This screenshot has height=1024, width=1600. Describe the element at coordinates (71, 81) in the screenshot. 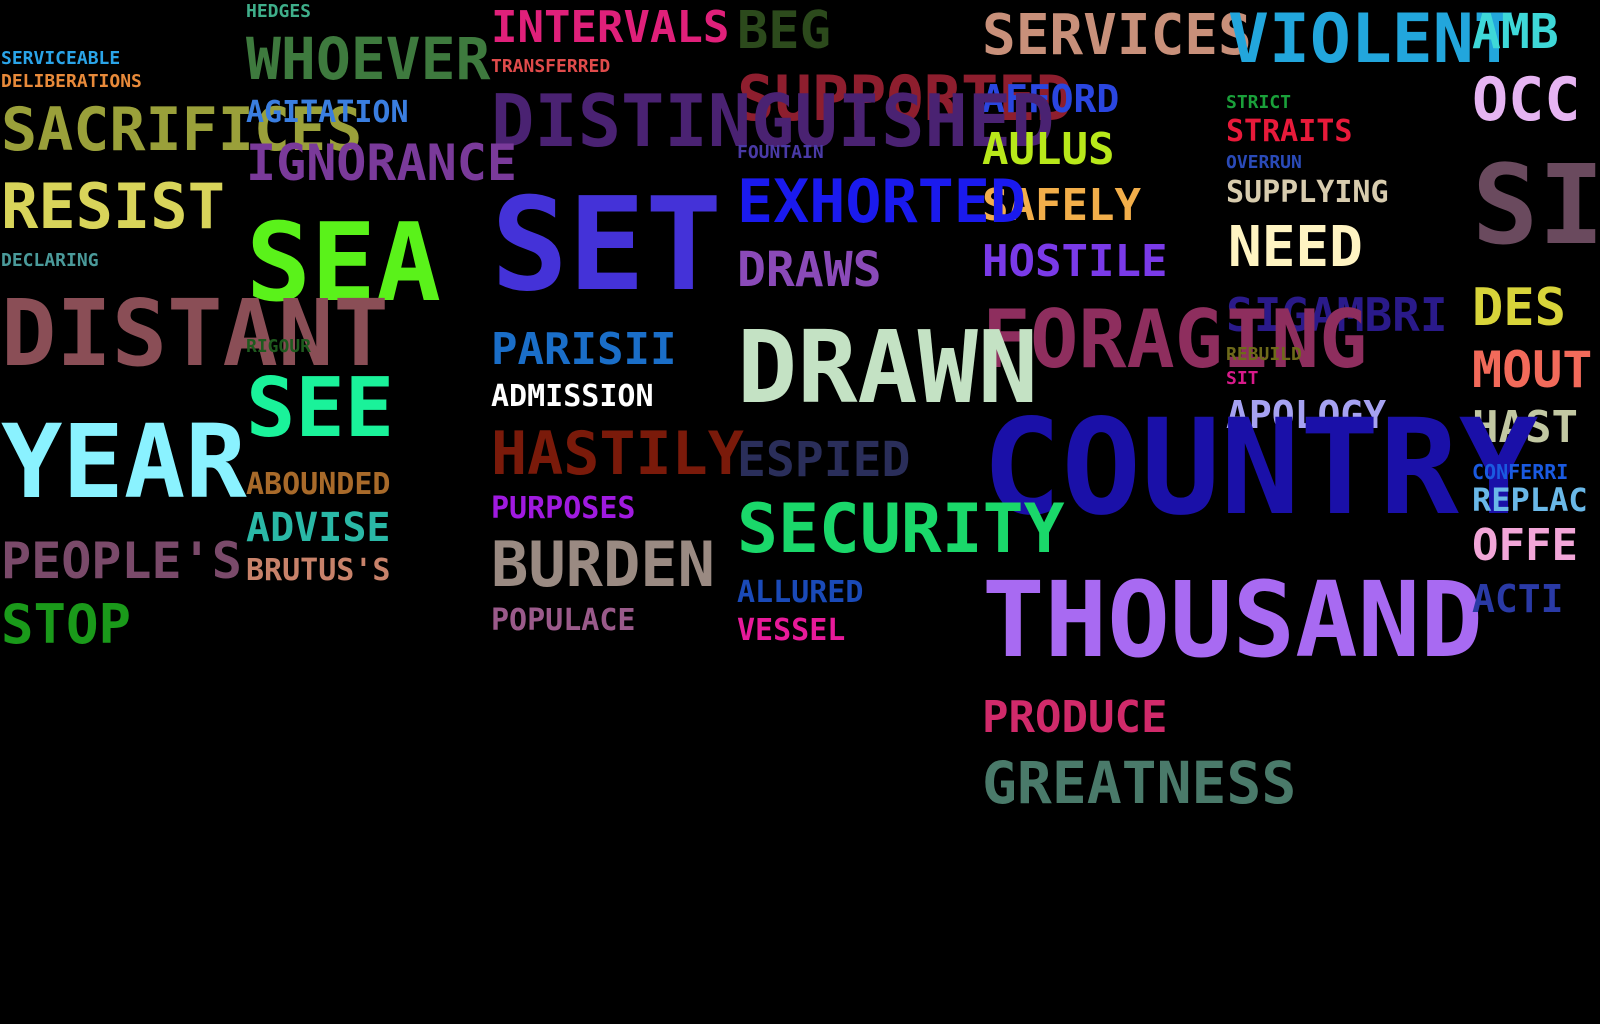

I see `word-deliberations: DELIBERATIONS` at that location.